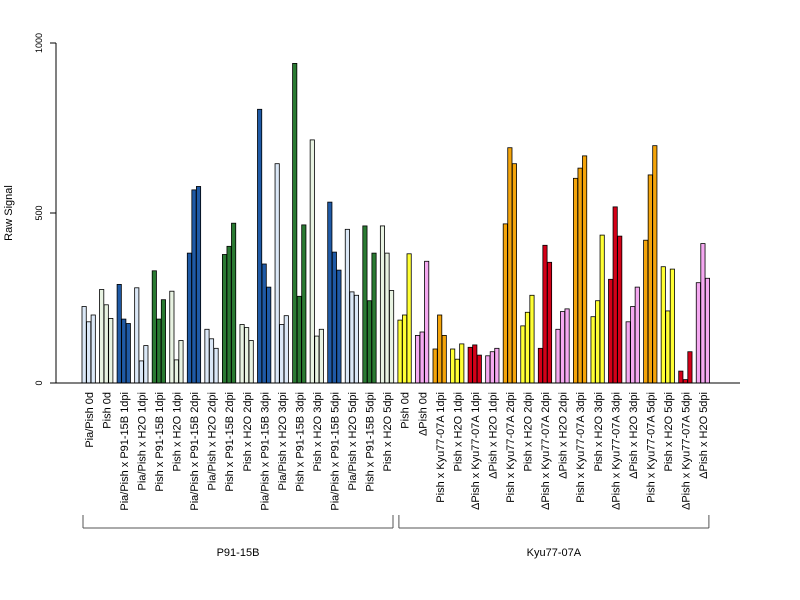  I want to click on x-tick-label: Pish x Kyu77-07A 3dpi, so click(581, 447).